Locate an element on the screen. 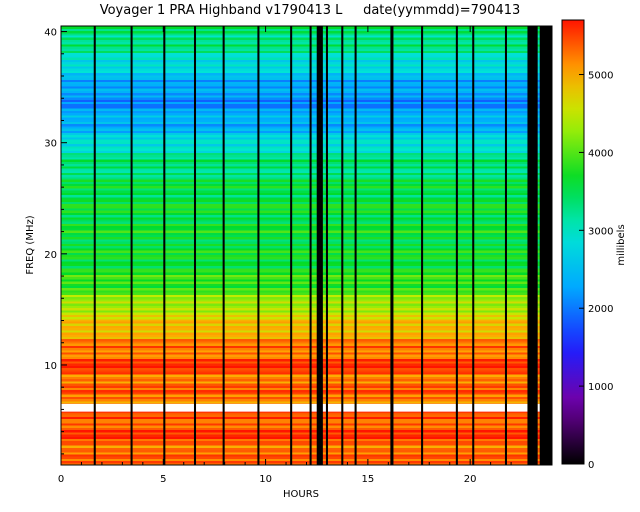  colorbar-tick-label: 1000 is located at coordinates (600, 387).